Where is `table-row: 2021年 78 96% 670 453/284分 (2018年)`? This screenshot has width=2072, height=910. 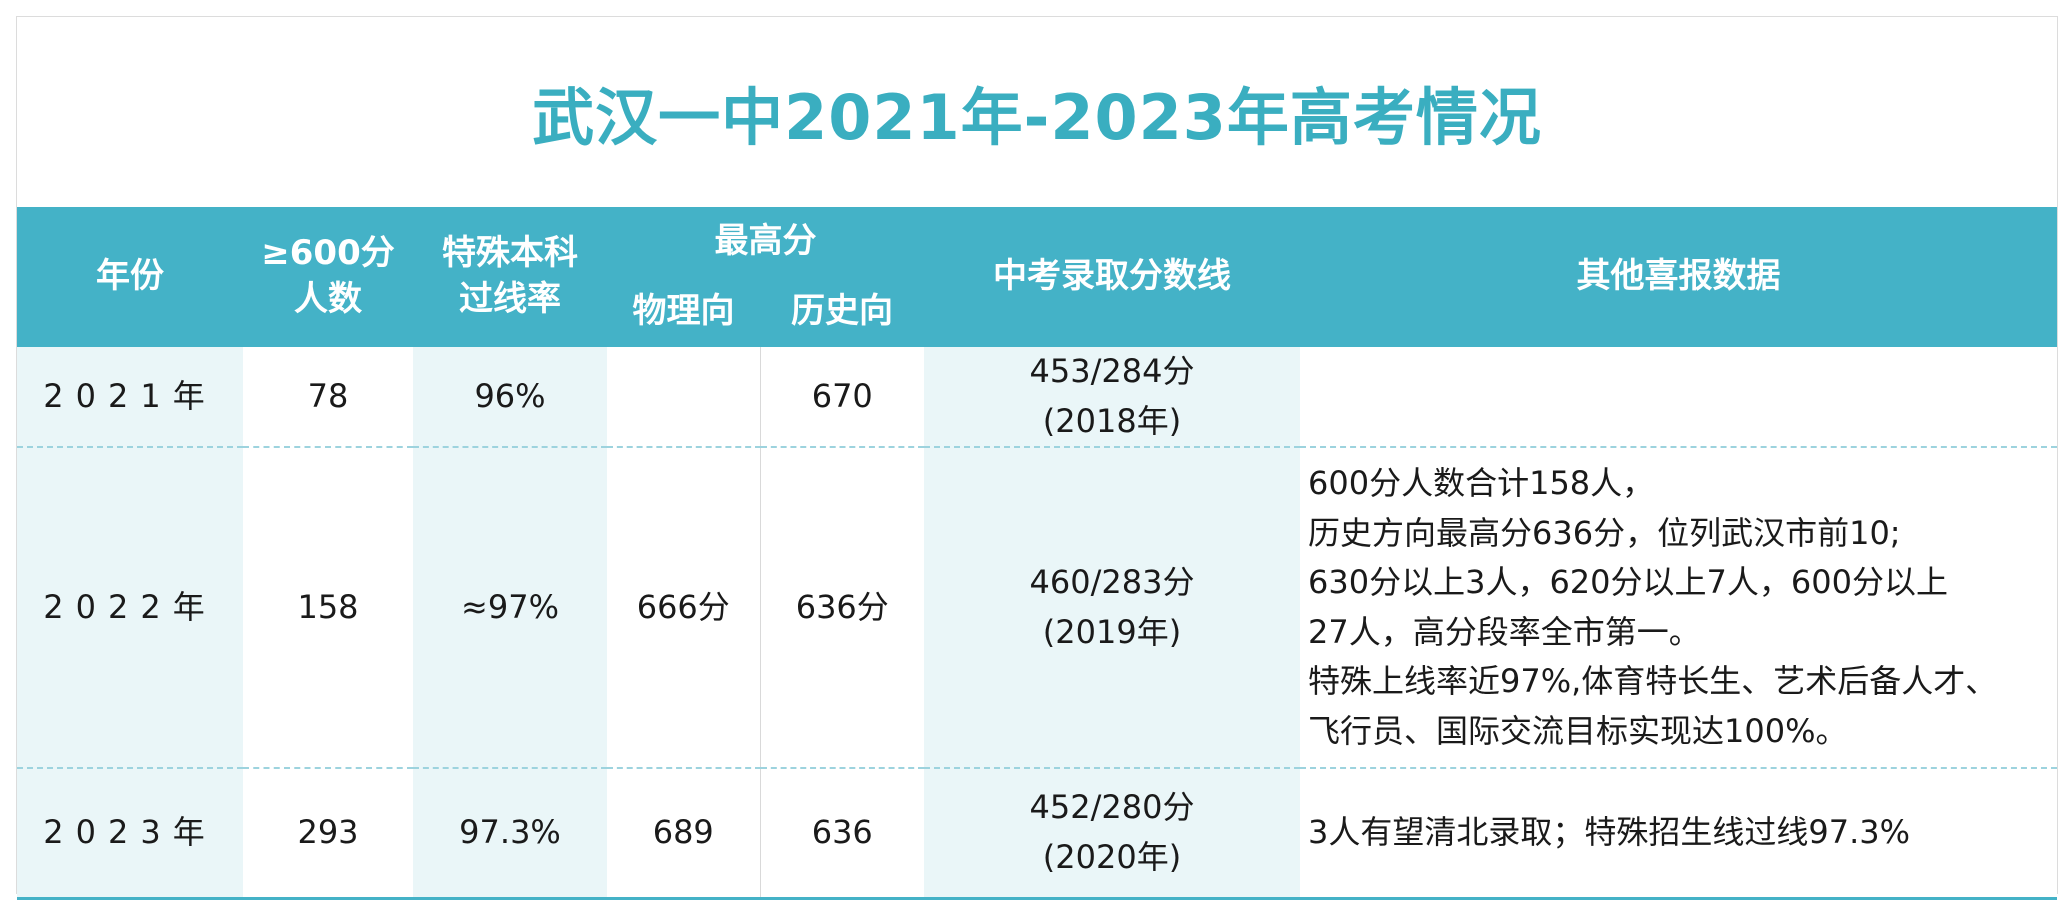 table-row: 2021年 78 96% 670 453/284分 (2018年) is located at coordinates (1037, 398).